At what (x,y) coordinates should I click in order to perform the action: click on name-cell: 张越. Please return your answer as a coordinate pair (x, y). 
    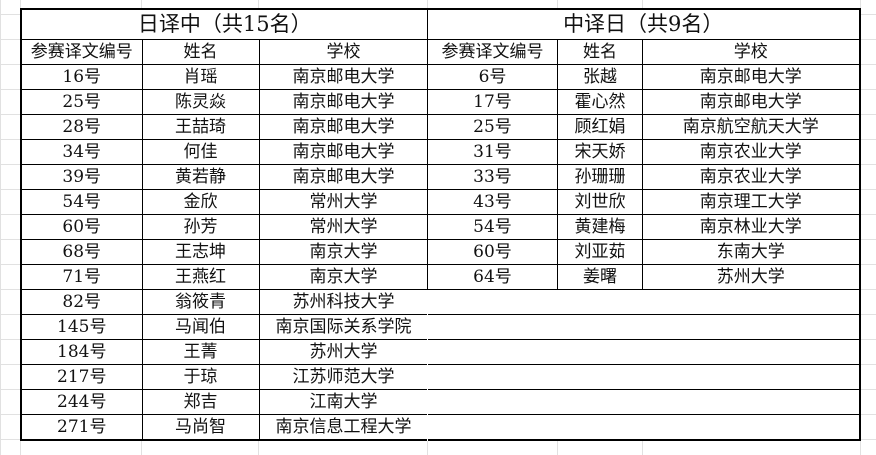
    Looking at the image, I should click on (600, 77).